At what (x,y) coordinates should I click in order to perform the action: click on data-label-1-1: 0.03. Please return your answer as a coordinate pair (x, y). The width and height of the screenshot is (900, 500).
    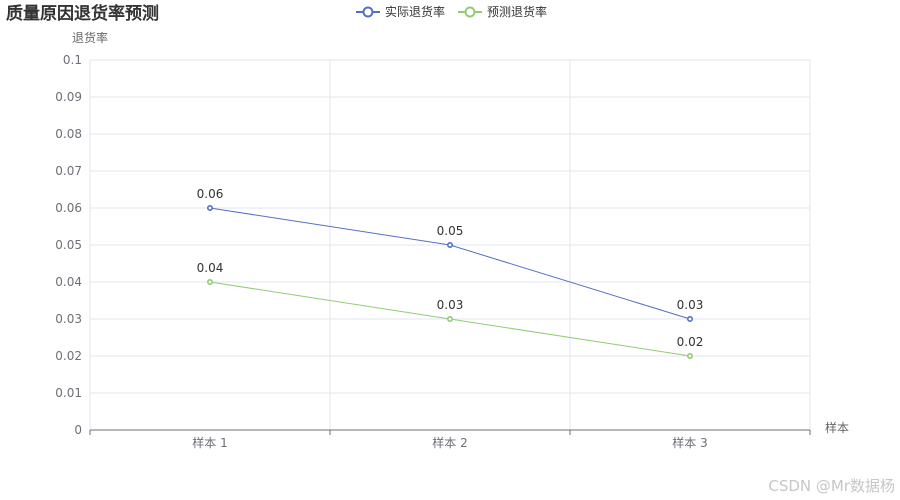
    Looking at the image, I should click on (450, 305).